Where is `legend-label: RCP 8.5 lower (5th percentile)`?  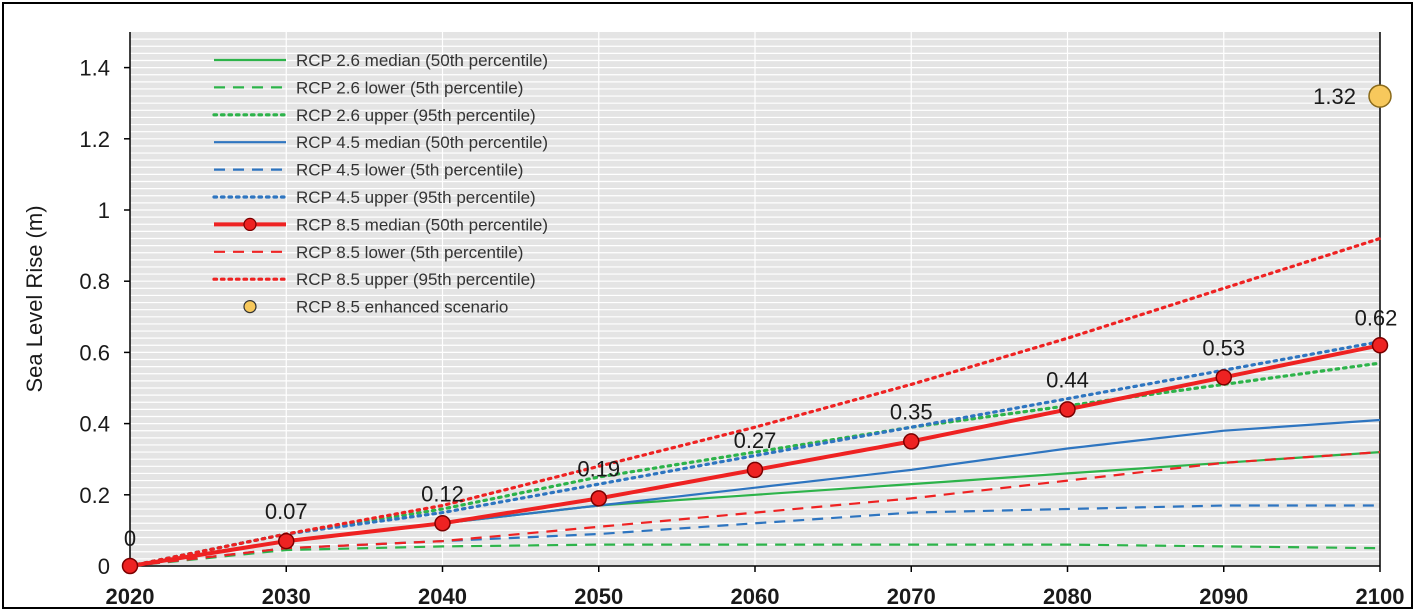 legend-label: RCP 8.5 lower (5th percentile) is located at coordinates (409, 252).